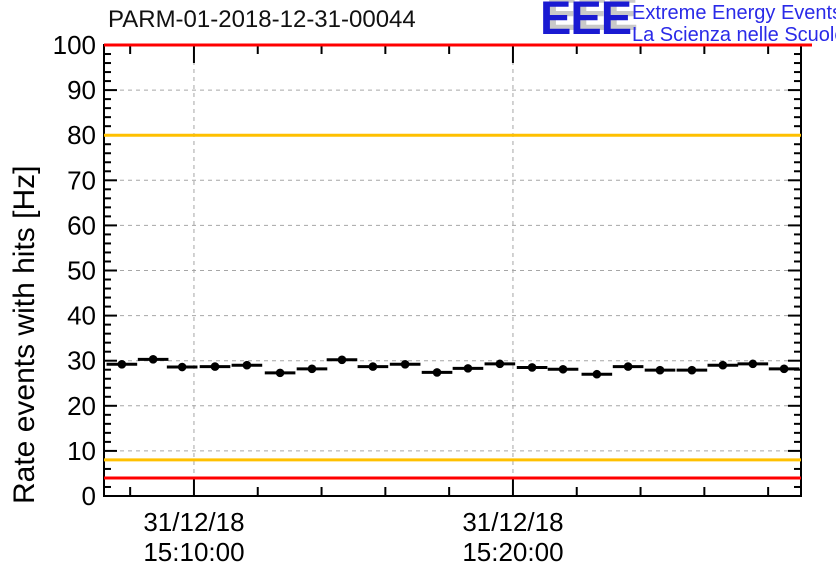 This screenshot has width=836, height=572. What do you see at coordinates (81, 135) in the screenshot?
I see `y-tick-label: 80` at bounding box center [81, 135].